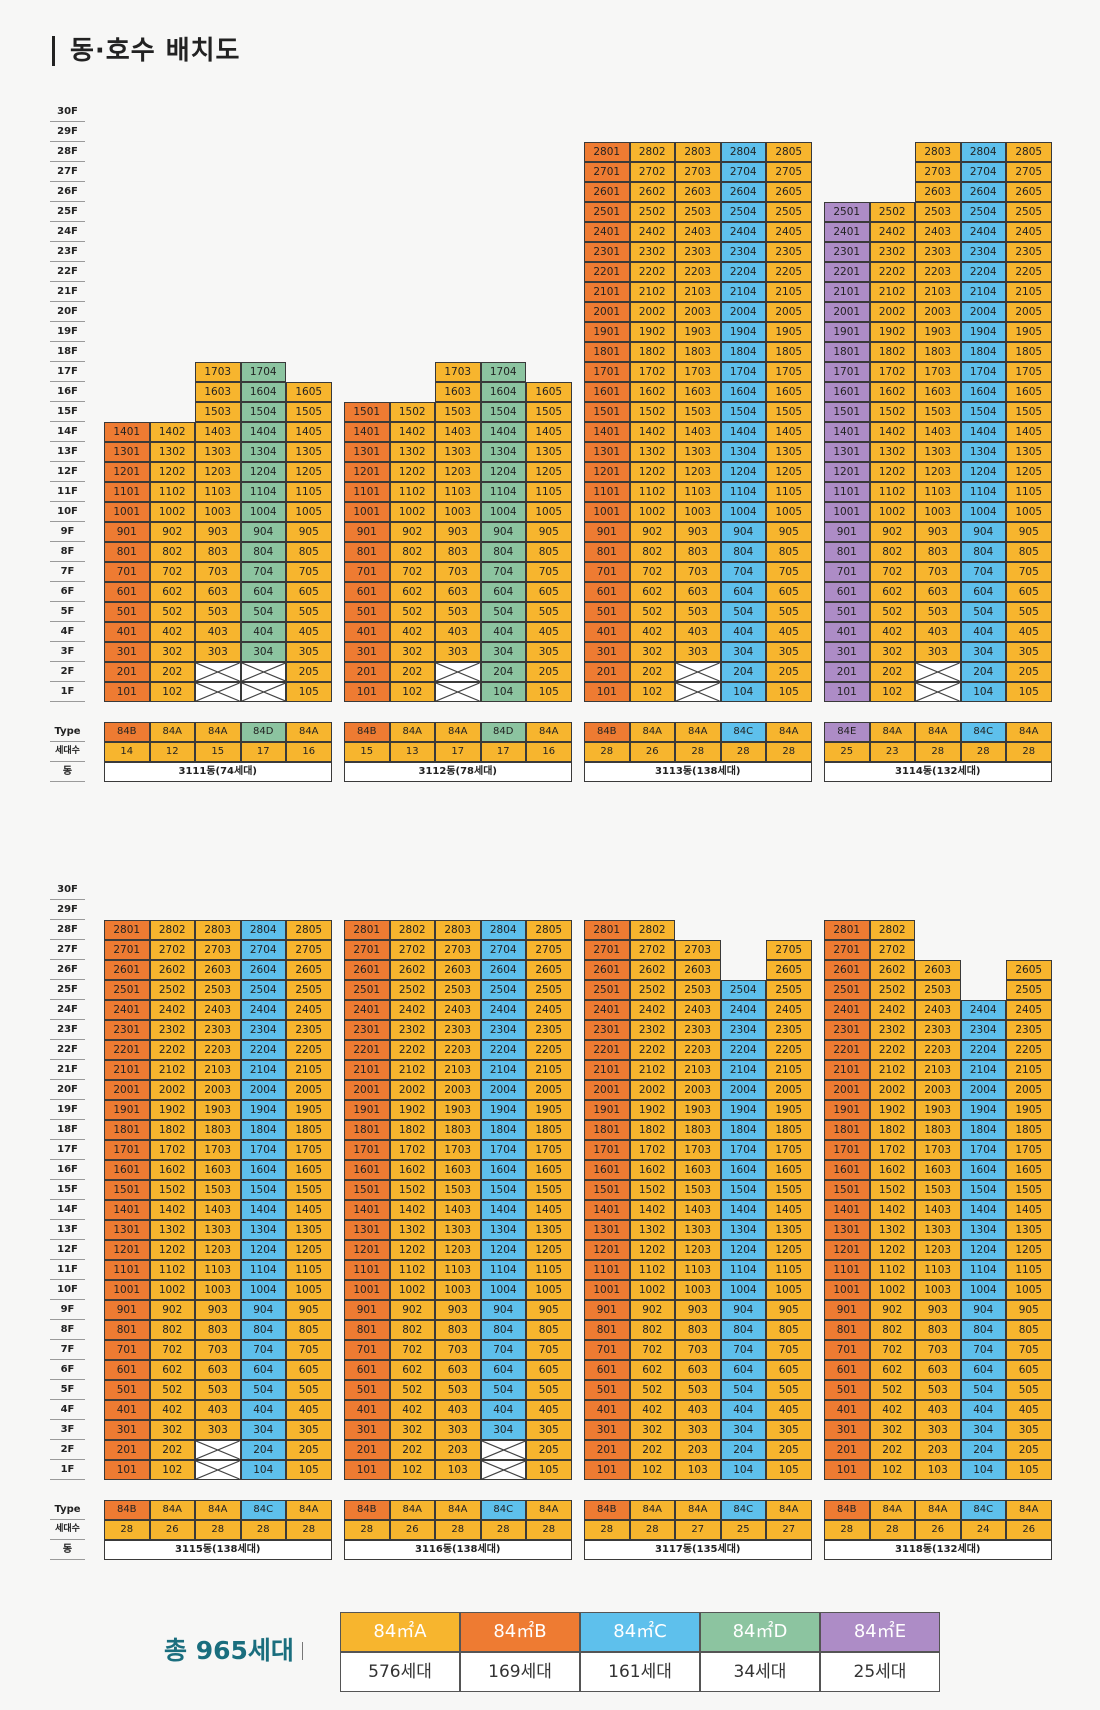  What do you see at coordinates (607, 512) in the screenshot?
I see `unit-cell: 1001` at bounding box center [607, 512].